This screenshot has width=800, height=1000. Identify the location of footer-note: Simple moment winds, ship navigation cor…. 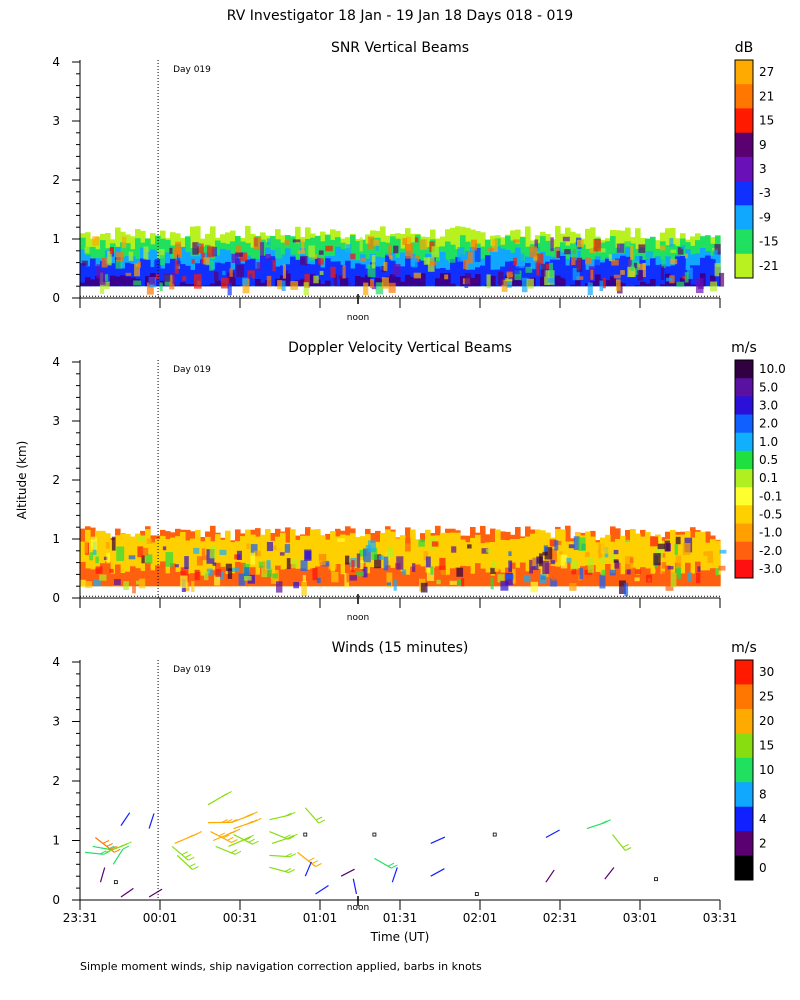
(281, 966).